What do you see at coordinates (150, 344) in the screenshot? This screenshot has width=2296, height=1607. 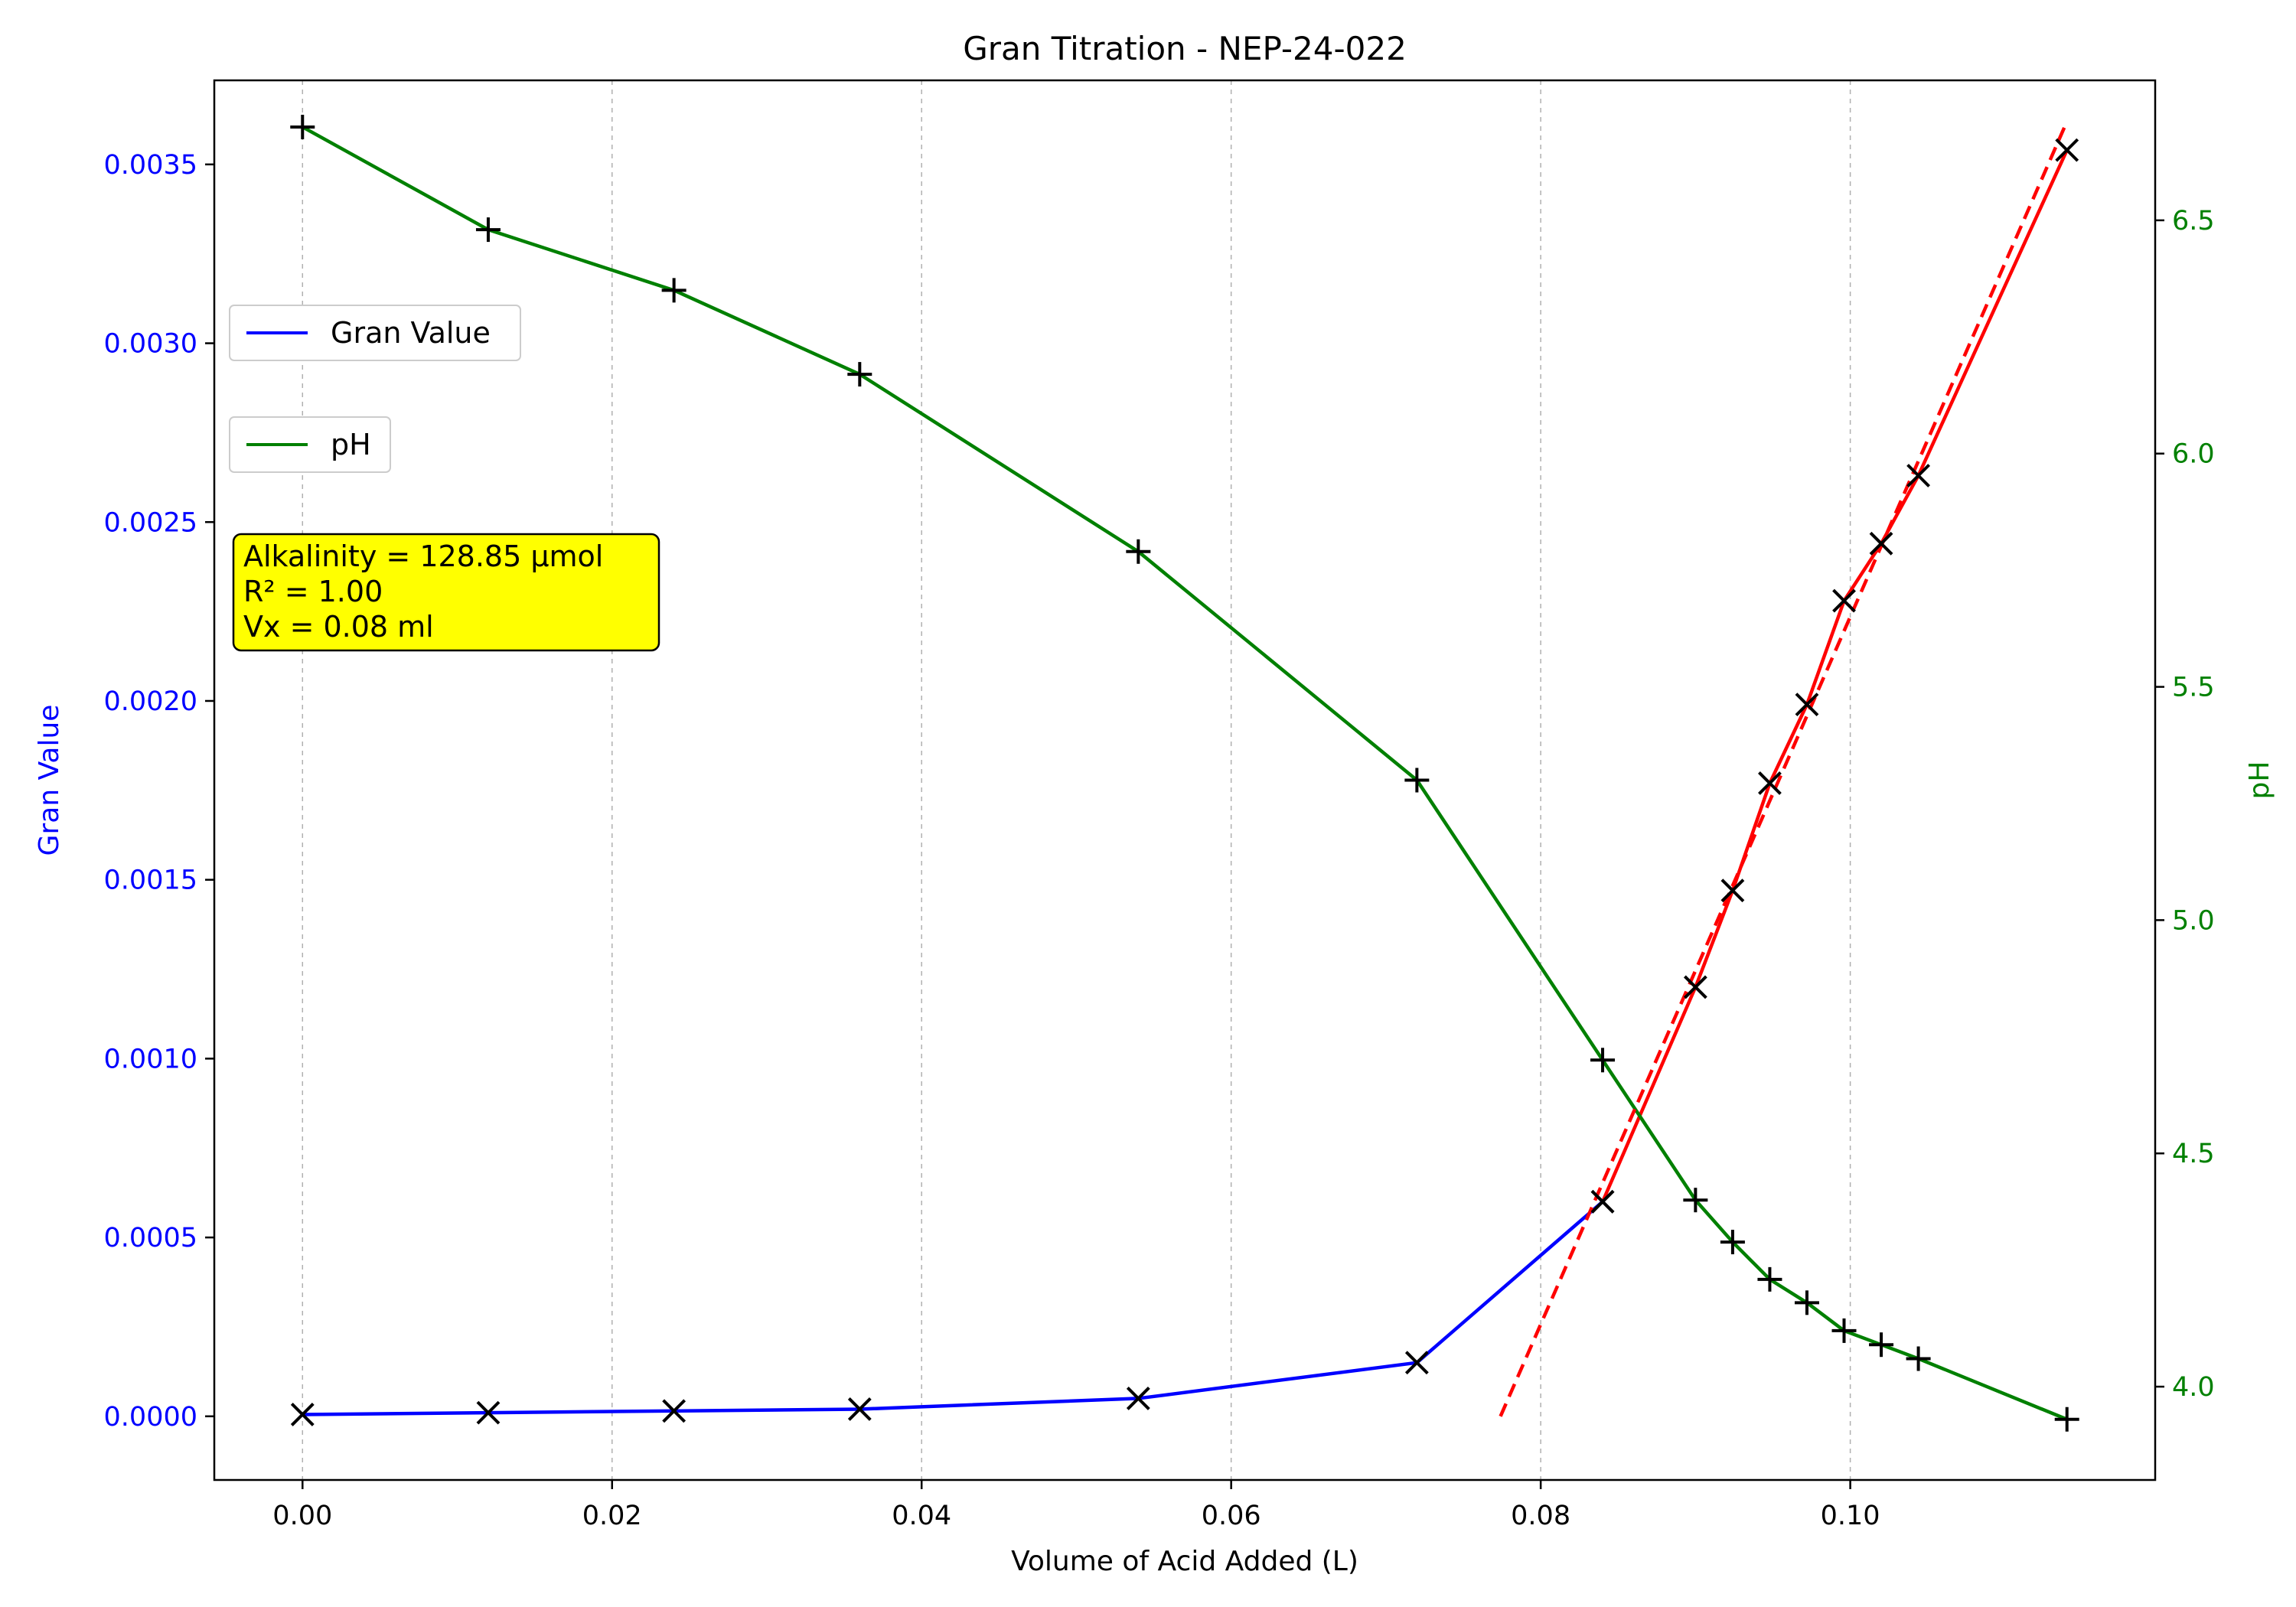 I see `y-left-tick-label: 0.0030` at bounding box center [150, 344].